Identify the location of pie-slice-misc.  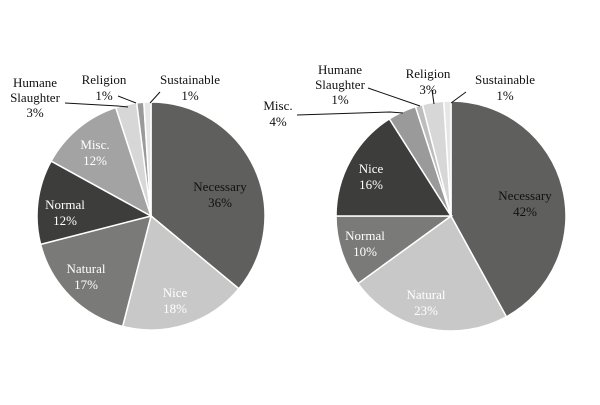
(101, 162).